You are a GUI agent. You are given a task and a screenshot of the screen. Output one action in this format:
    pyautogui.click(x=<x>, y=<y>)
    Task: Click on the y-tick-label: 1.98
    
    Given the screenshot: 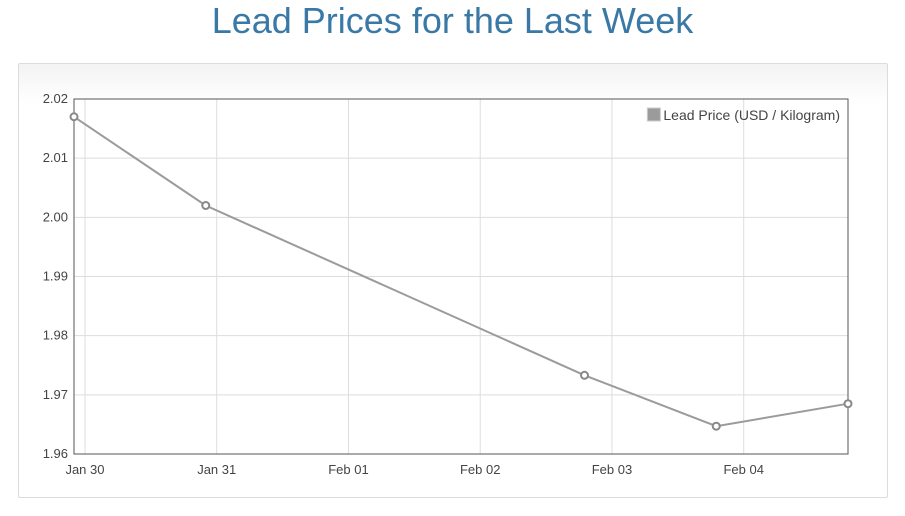 What is the action you would take?
    pyautogui.click(x=55, y=335)
    